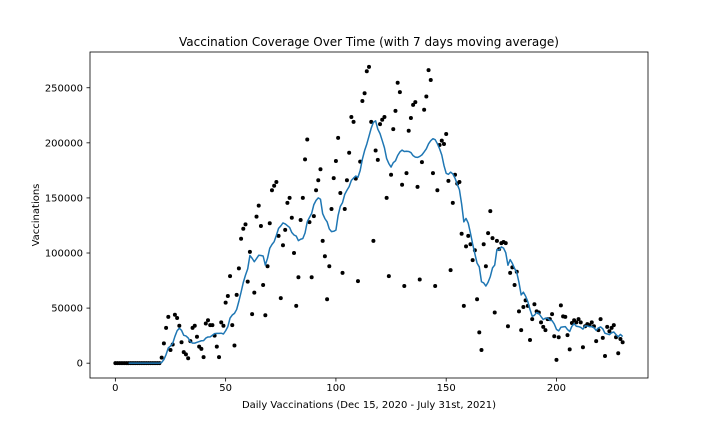 This screenshot has height=432, width=720. Describe the element at coordinates (556, 388) in the screenshot. I see `x-tick-label: 200` at that location.